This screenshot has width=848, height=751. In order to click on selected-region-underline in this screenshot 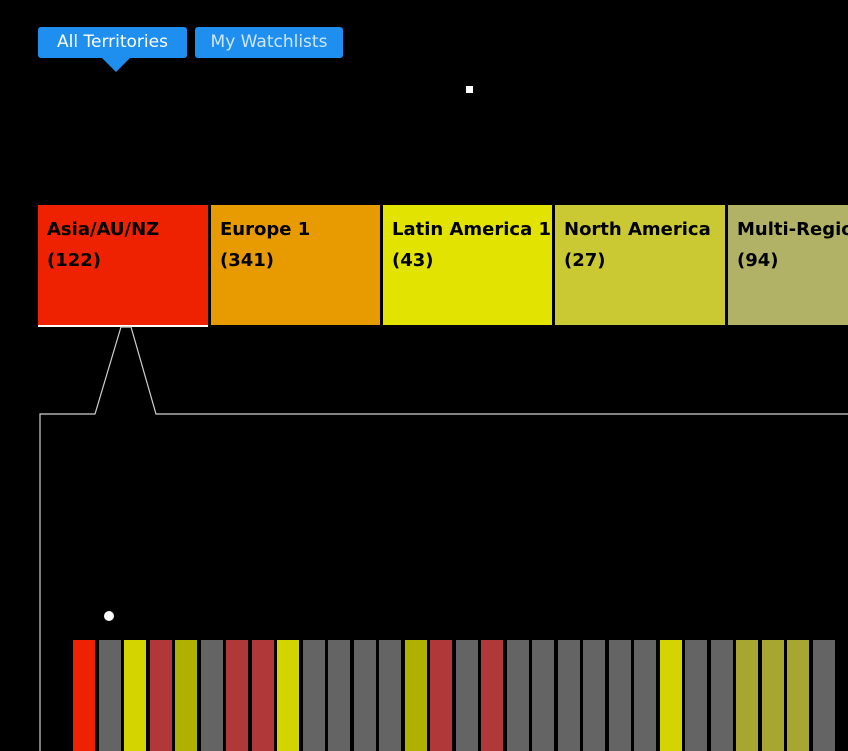, I will do `click(123, 326)`.